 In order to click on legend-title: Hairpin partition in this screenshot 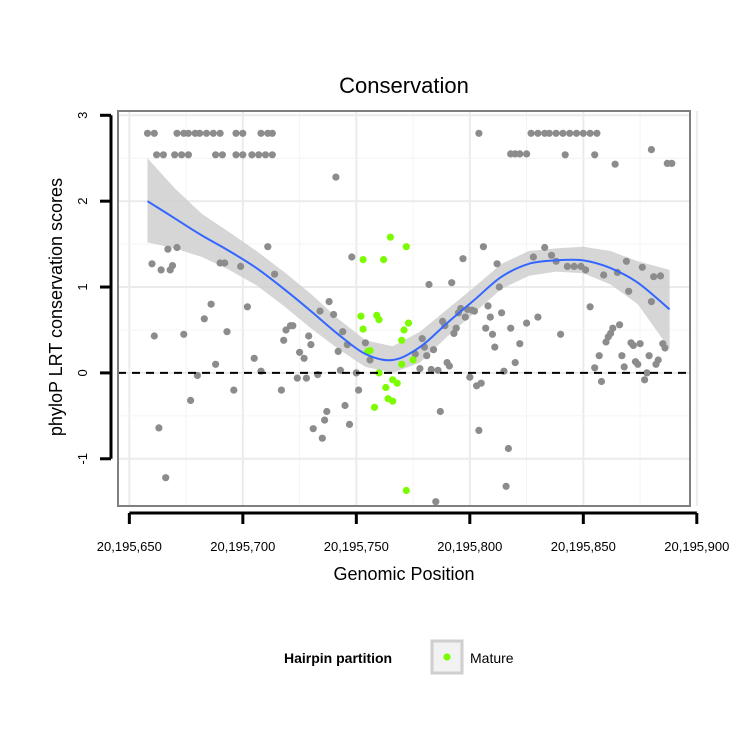, I will do `click(338, 658)`.